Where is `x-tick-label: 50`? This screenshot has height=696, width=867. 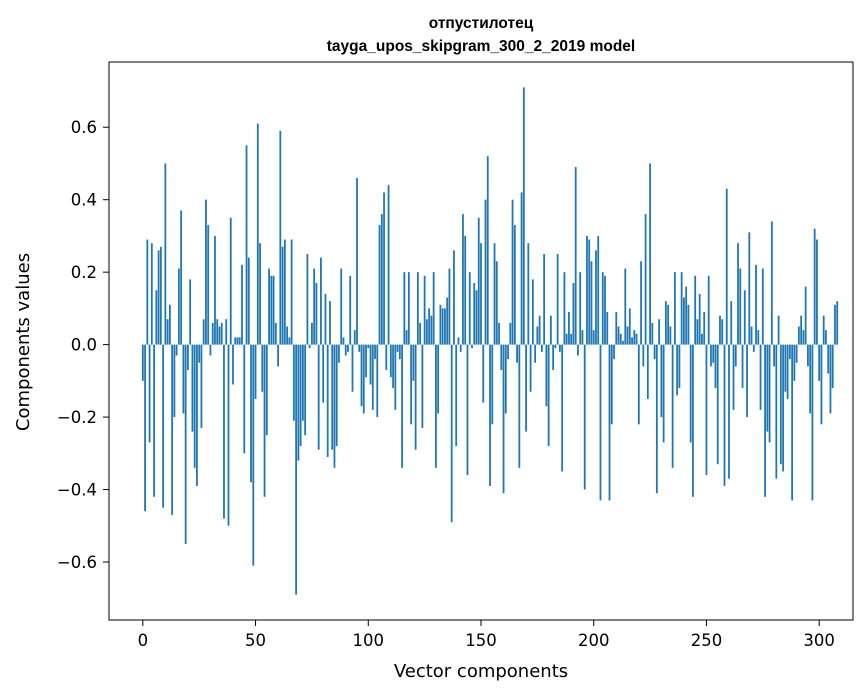 x-tick-label: 50 is located at coordinates (255, 640).